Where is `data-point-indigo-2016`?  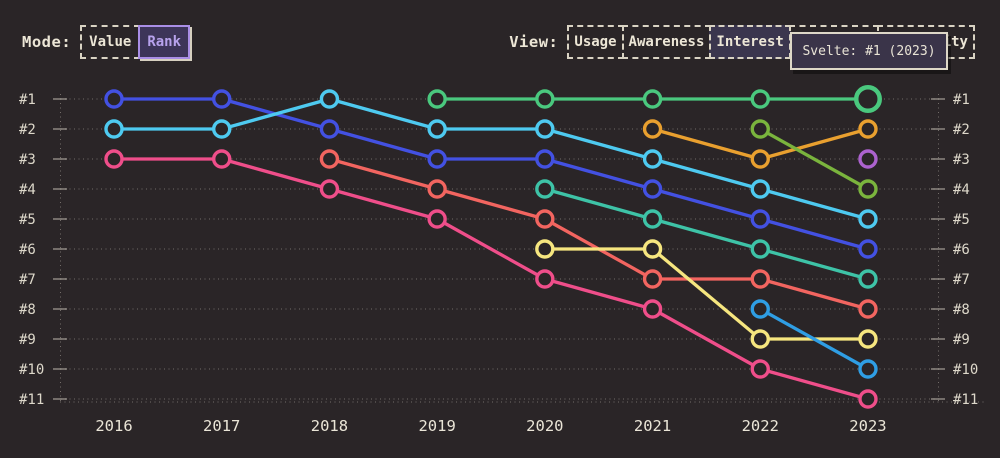 data-point-indigo-2016 is located at coordinates (114, 99).